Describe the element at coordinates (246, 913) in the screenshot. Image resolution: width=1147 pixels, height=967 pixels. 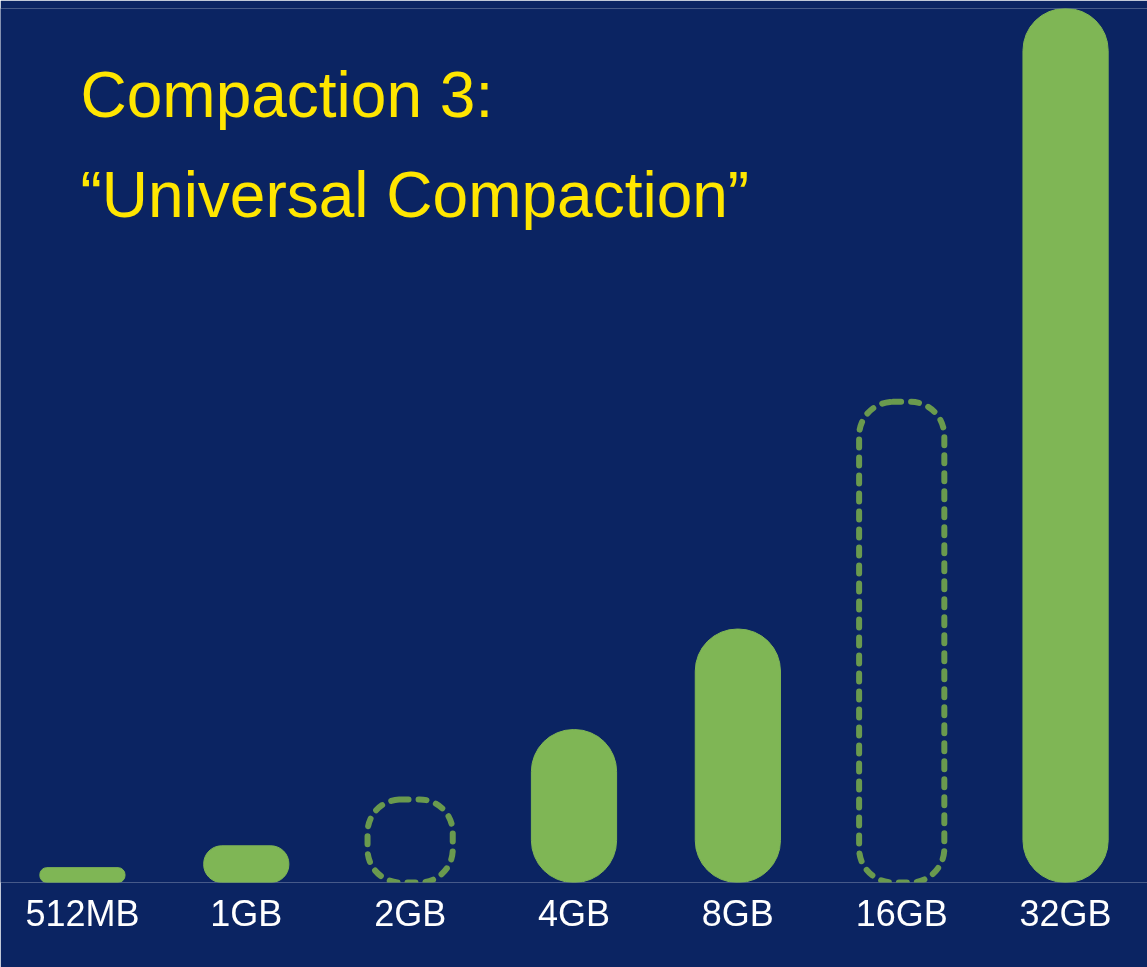
I see `x-tick-label: 1GB` at that location.